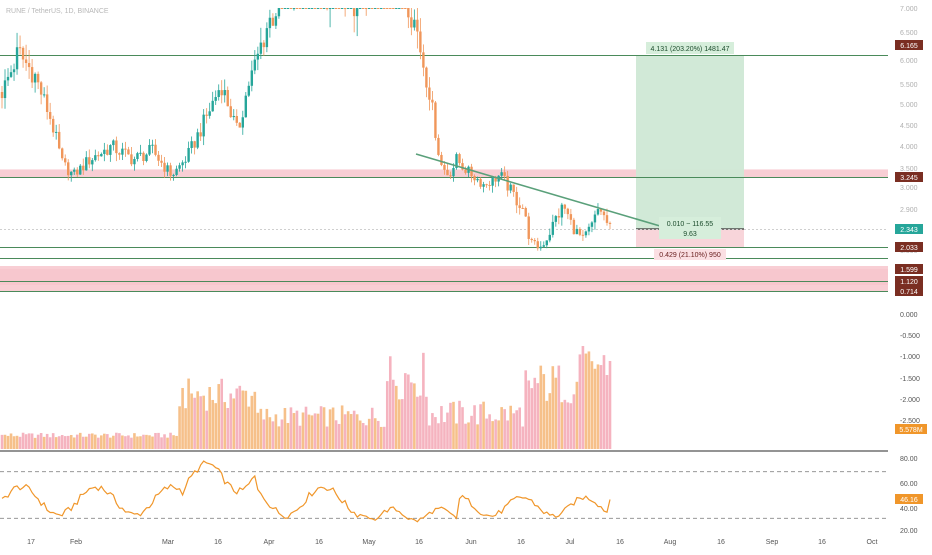 The height and width of the screenshot is (555, 932). Describe the element at coordinates (76, 542) in the screenshot. I see `time-tick: Feb` at that location.